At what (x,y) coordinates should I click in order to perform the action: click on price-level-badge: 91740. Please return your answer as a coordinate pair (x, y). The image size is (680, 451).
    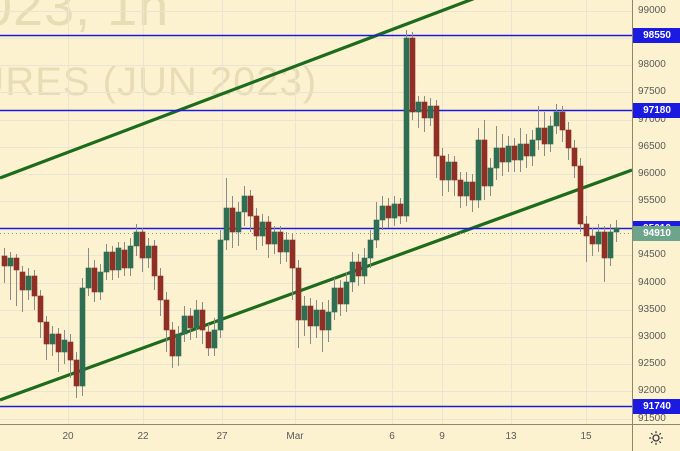
    Looking at the image, I should click on (656, 406).